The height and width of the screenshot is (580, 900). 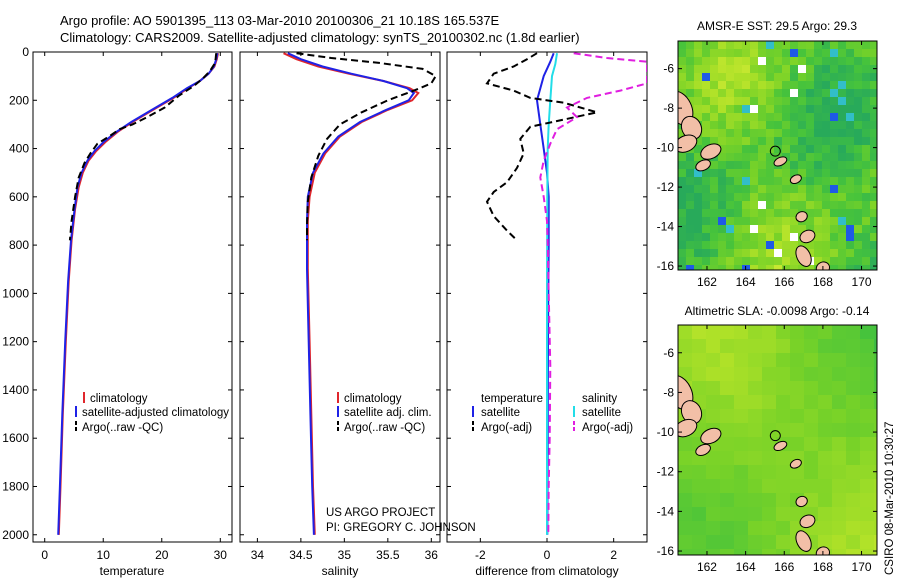 I want to click on legend-label-satellite: satellite adj. clim., so click(x=388, y=413).